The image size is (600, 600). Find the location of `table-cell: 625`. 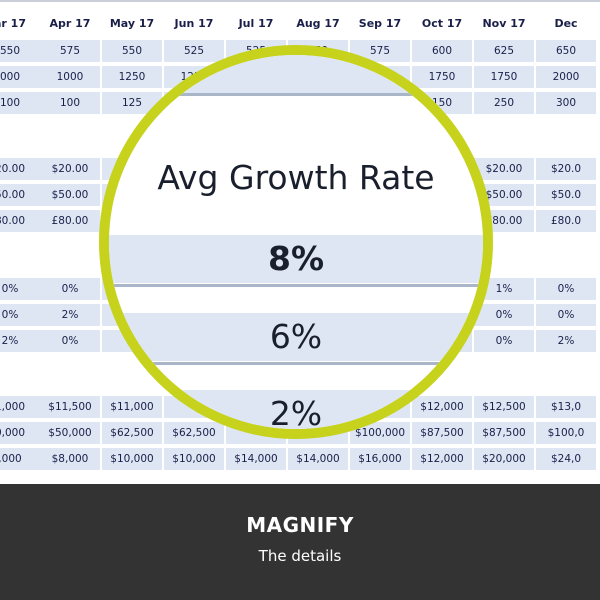

table-cell: 625 is located at coordinates (504, 51).